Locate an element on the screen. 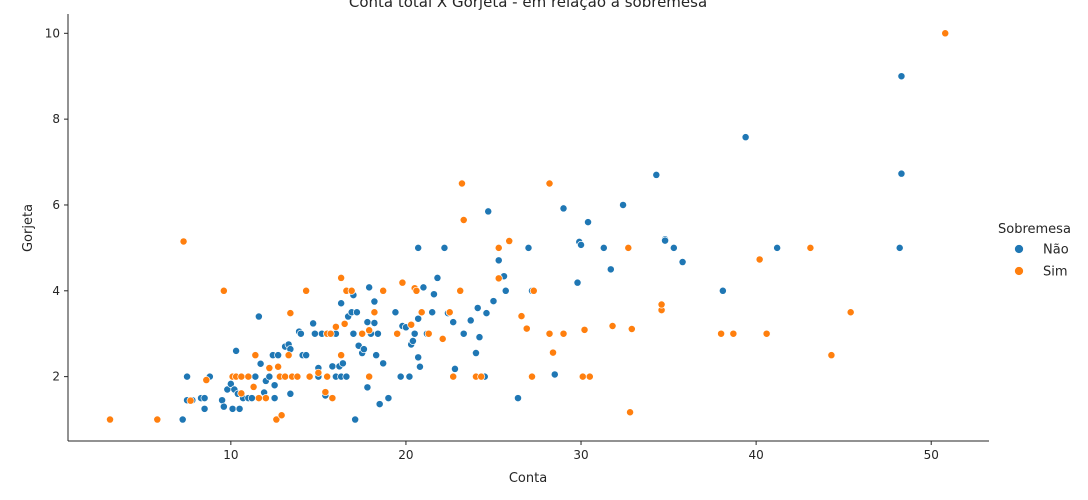 The image size is (1088, 500). y-tick-label: 10 is located at coordinates (52, 33).